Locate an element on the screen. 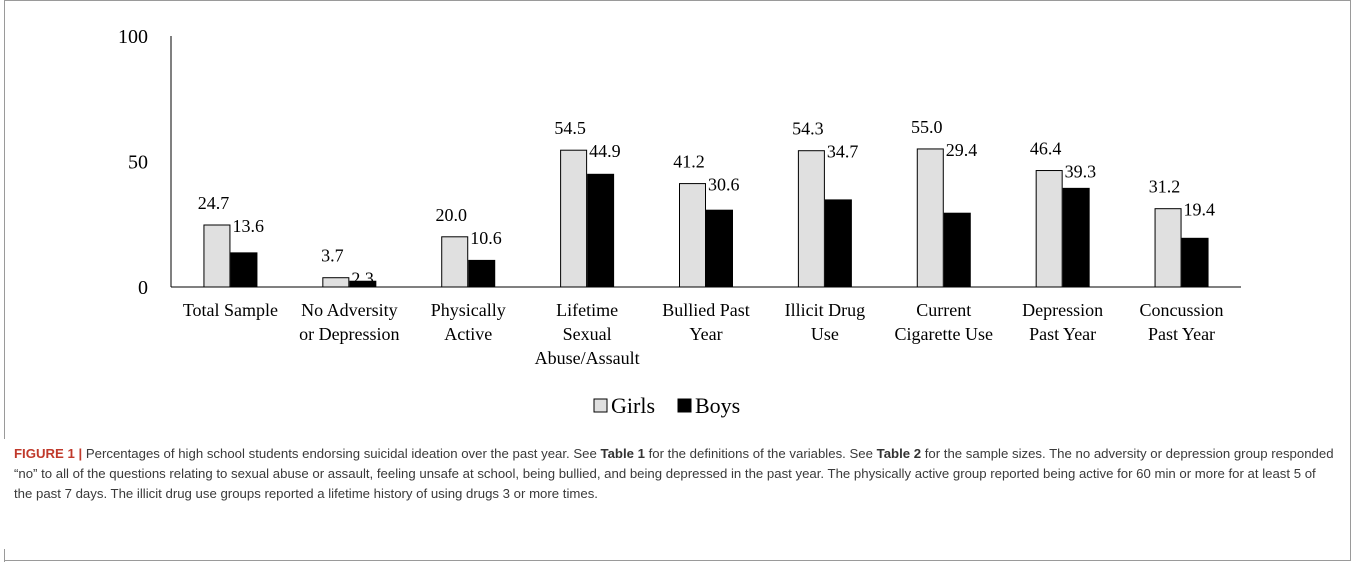 The image size is (1357, 563). bar-group: 54.544.9 is located at coordinates (587, 203).